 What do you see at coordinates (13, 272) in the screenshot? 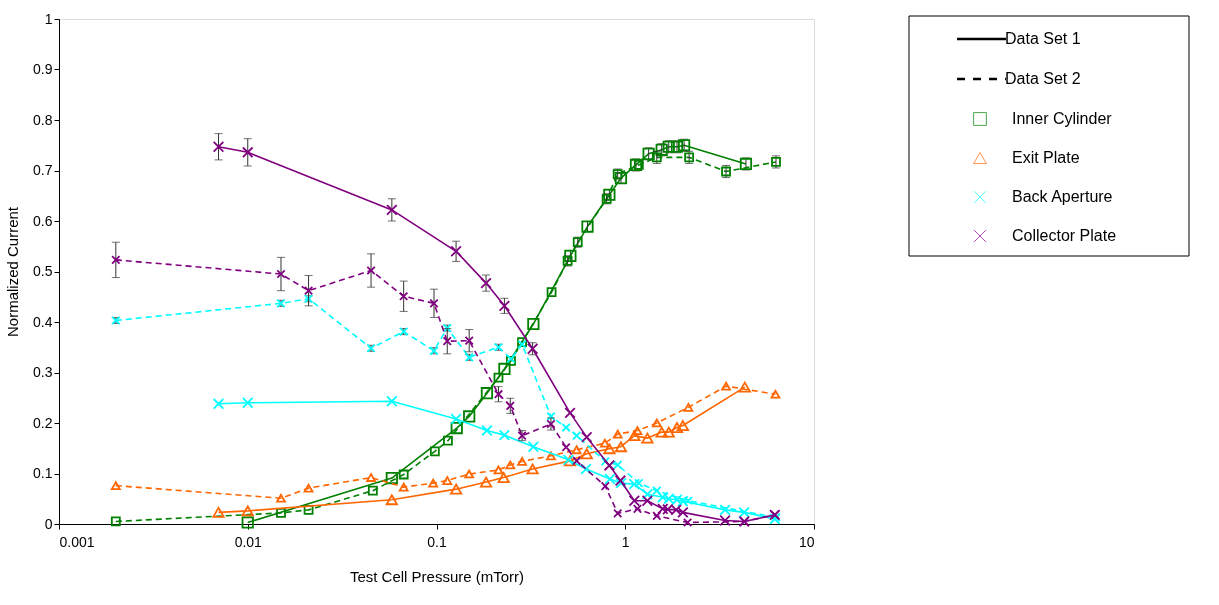
I see `y-axis-title: Normalized Current` at bounding box center [13, 272].